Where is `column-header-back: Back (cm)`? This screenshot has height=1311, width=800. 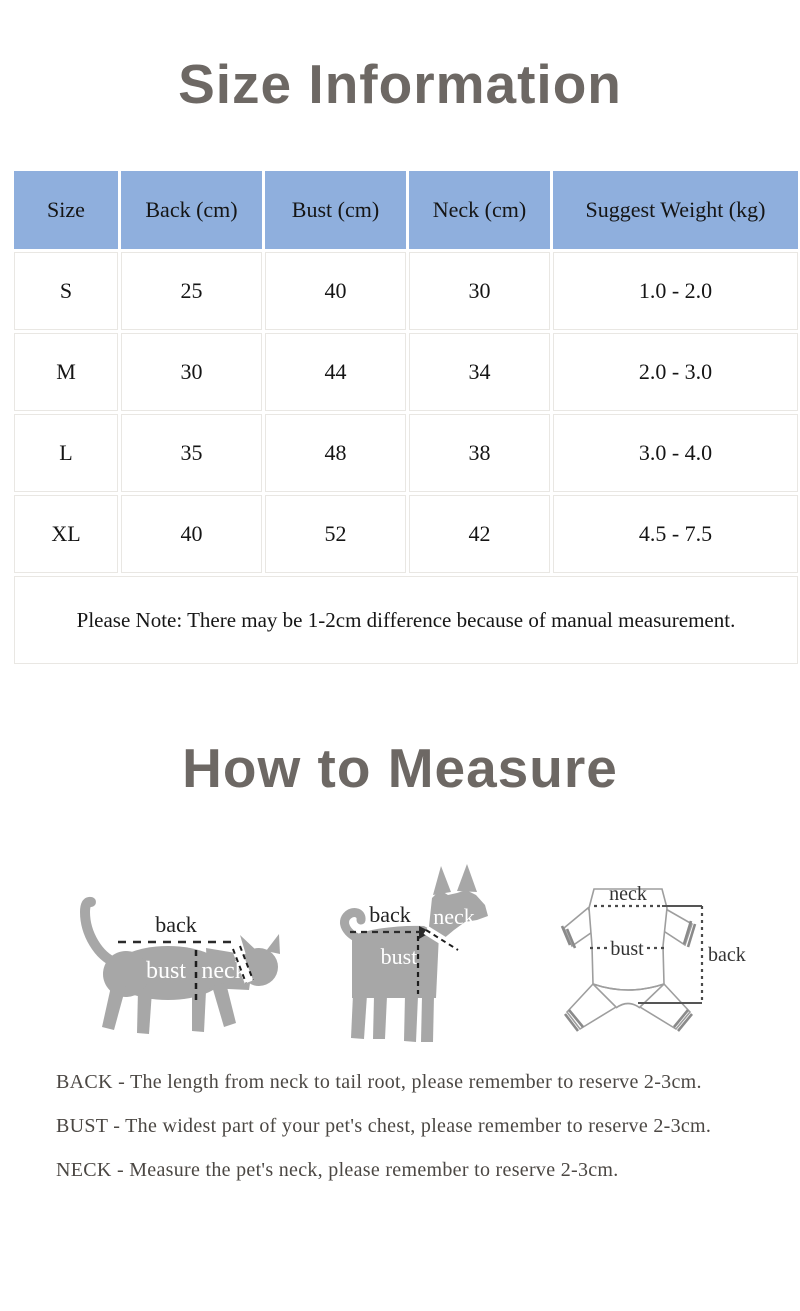
column-header-back: Back (cm) is located at coordinates (191, 210).